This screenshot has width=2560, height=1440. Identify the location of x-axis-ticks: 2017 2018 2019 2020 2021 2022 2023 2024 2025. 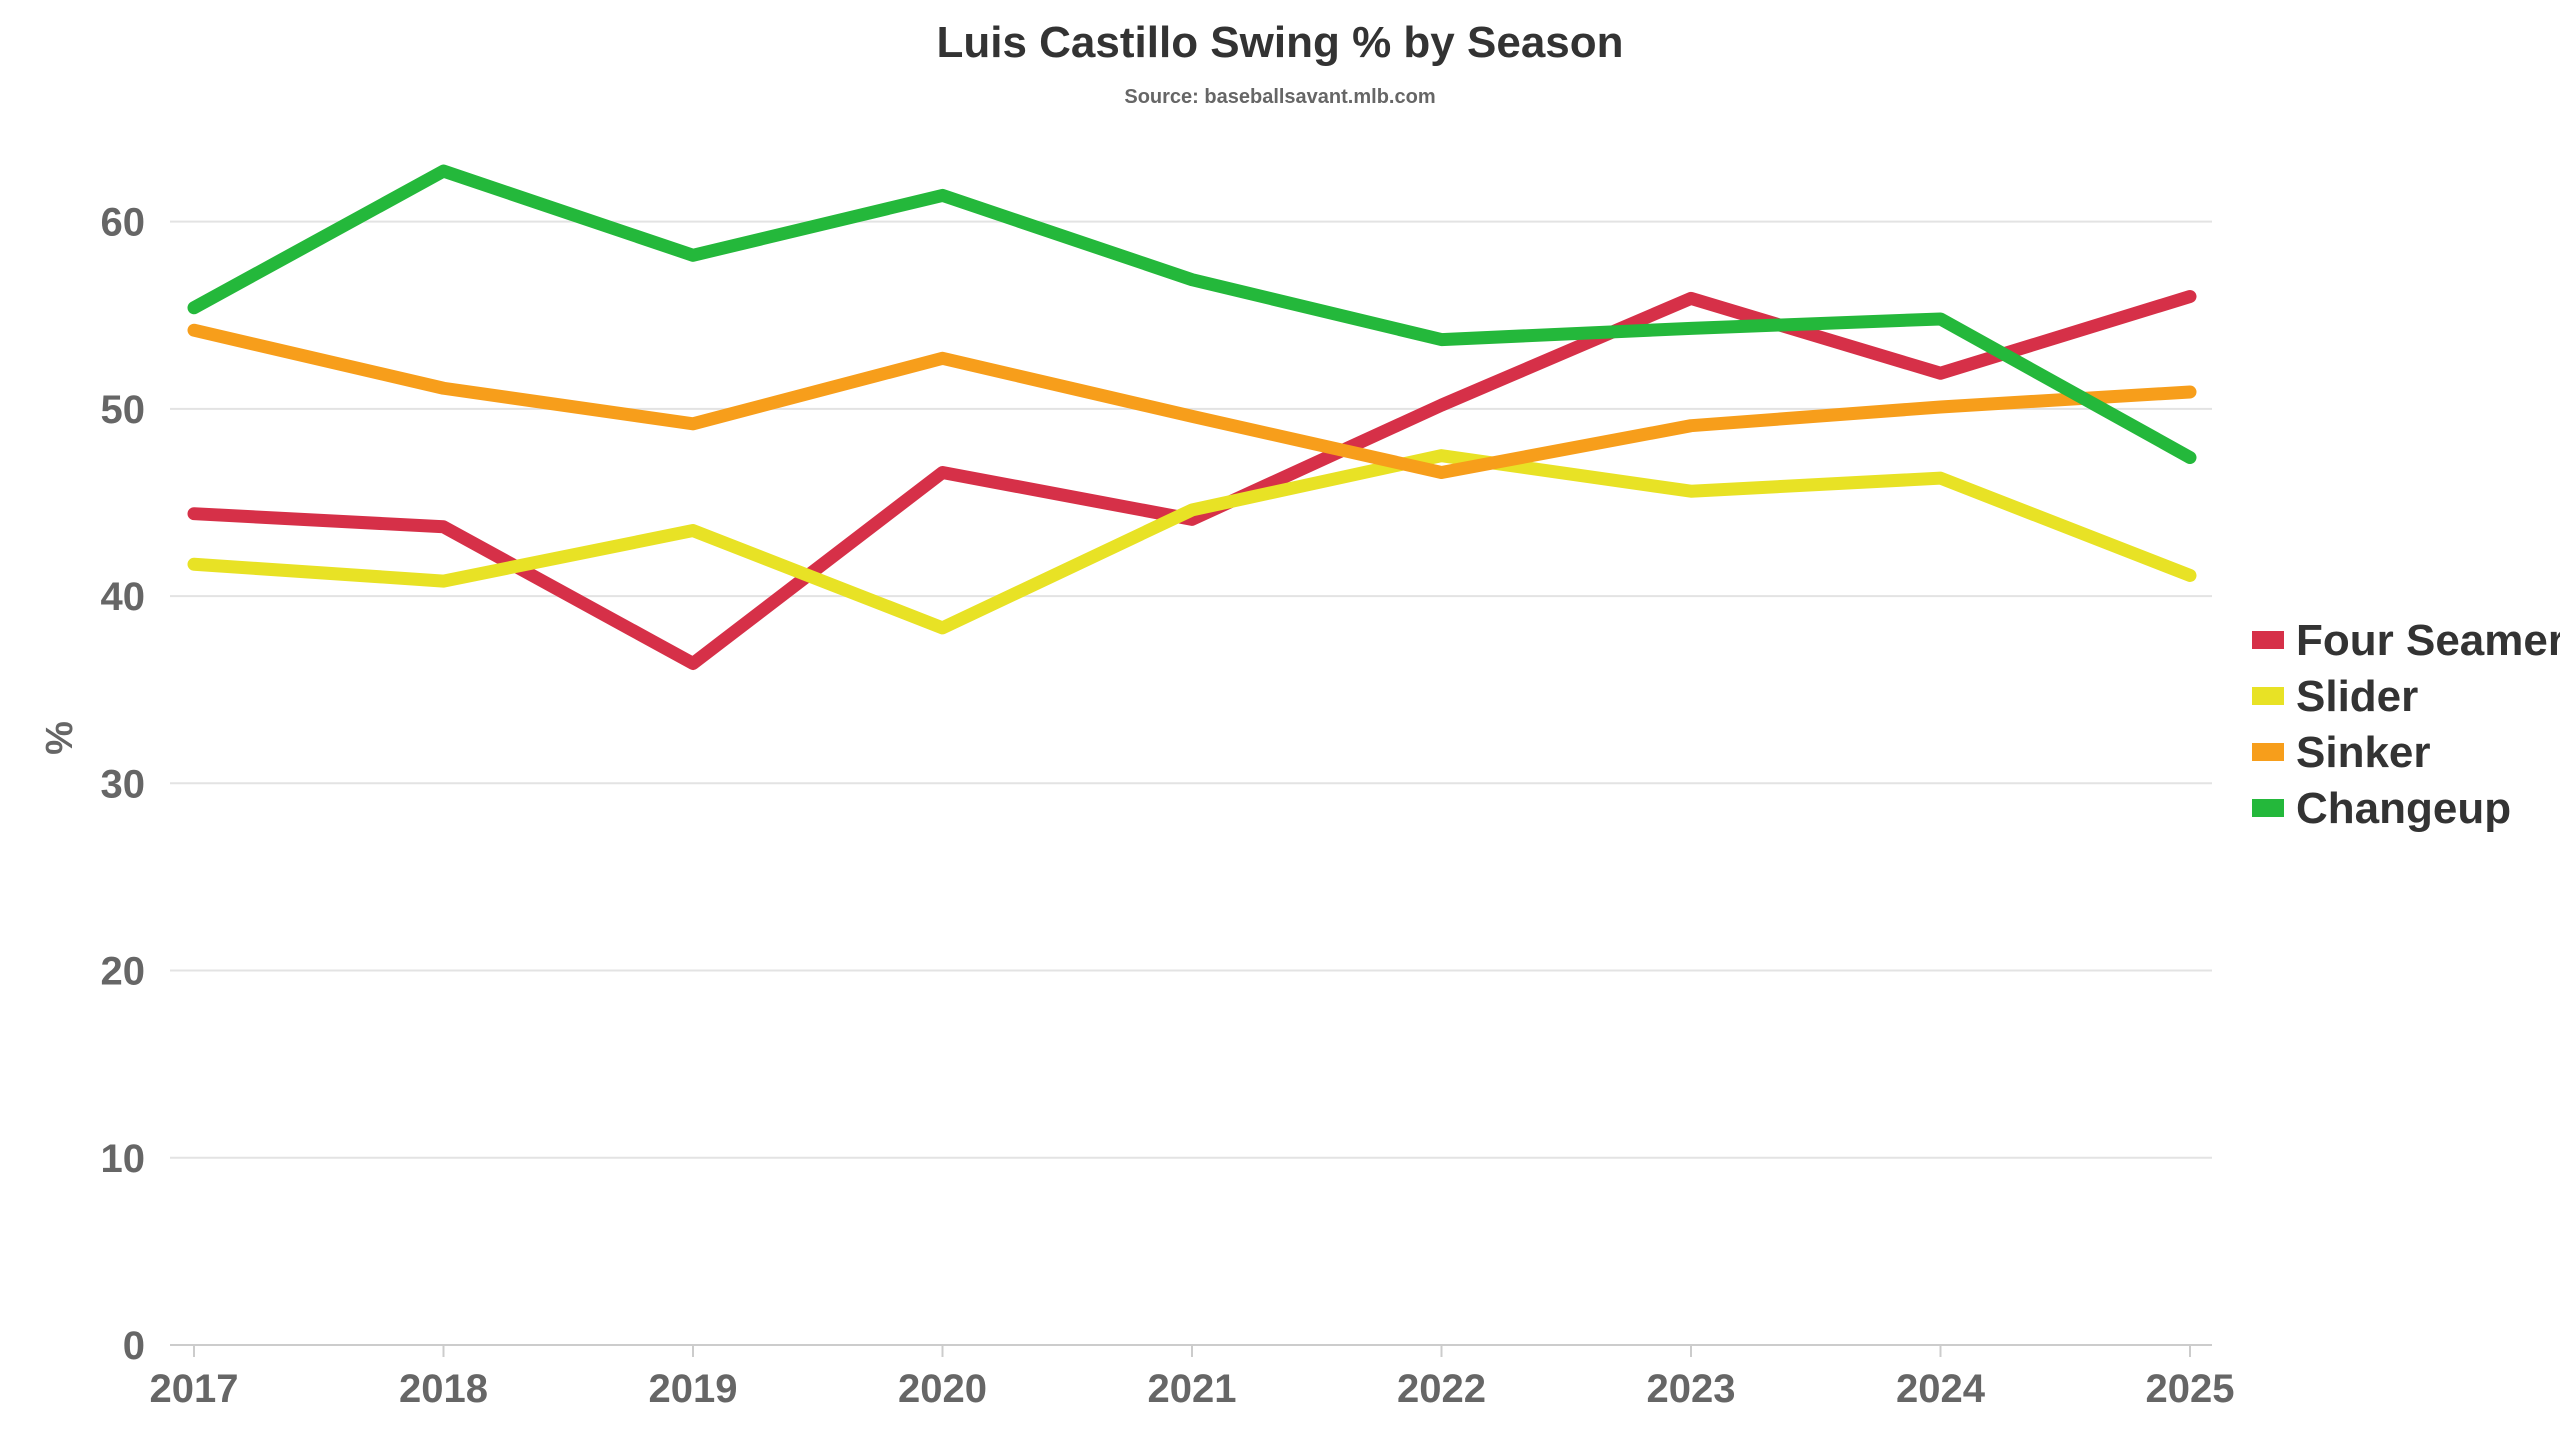
(1192, 1378).